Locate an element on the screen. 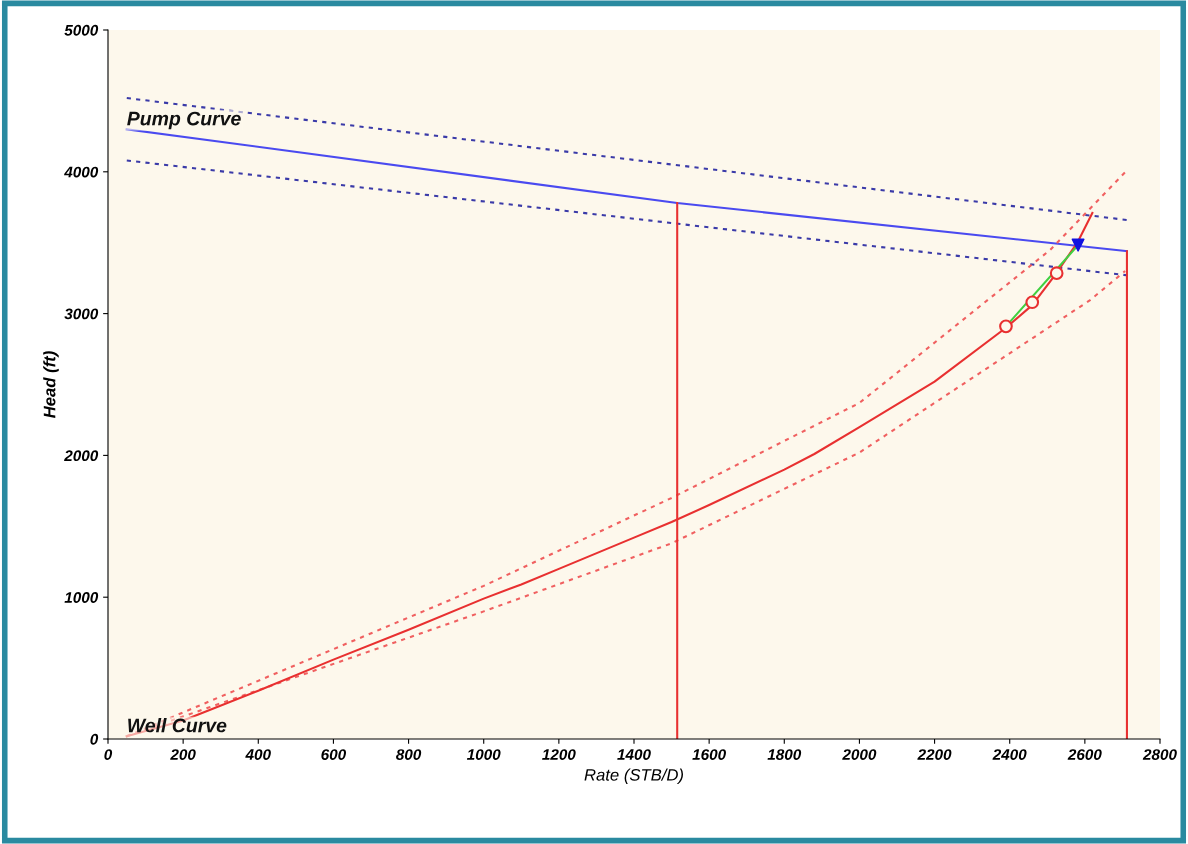  x-tick-label: 1600 is located at coordinates (709, 754).